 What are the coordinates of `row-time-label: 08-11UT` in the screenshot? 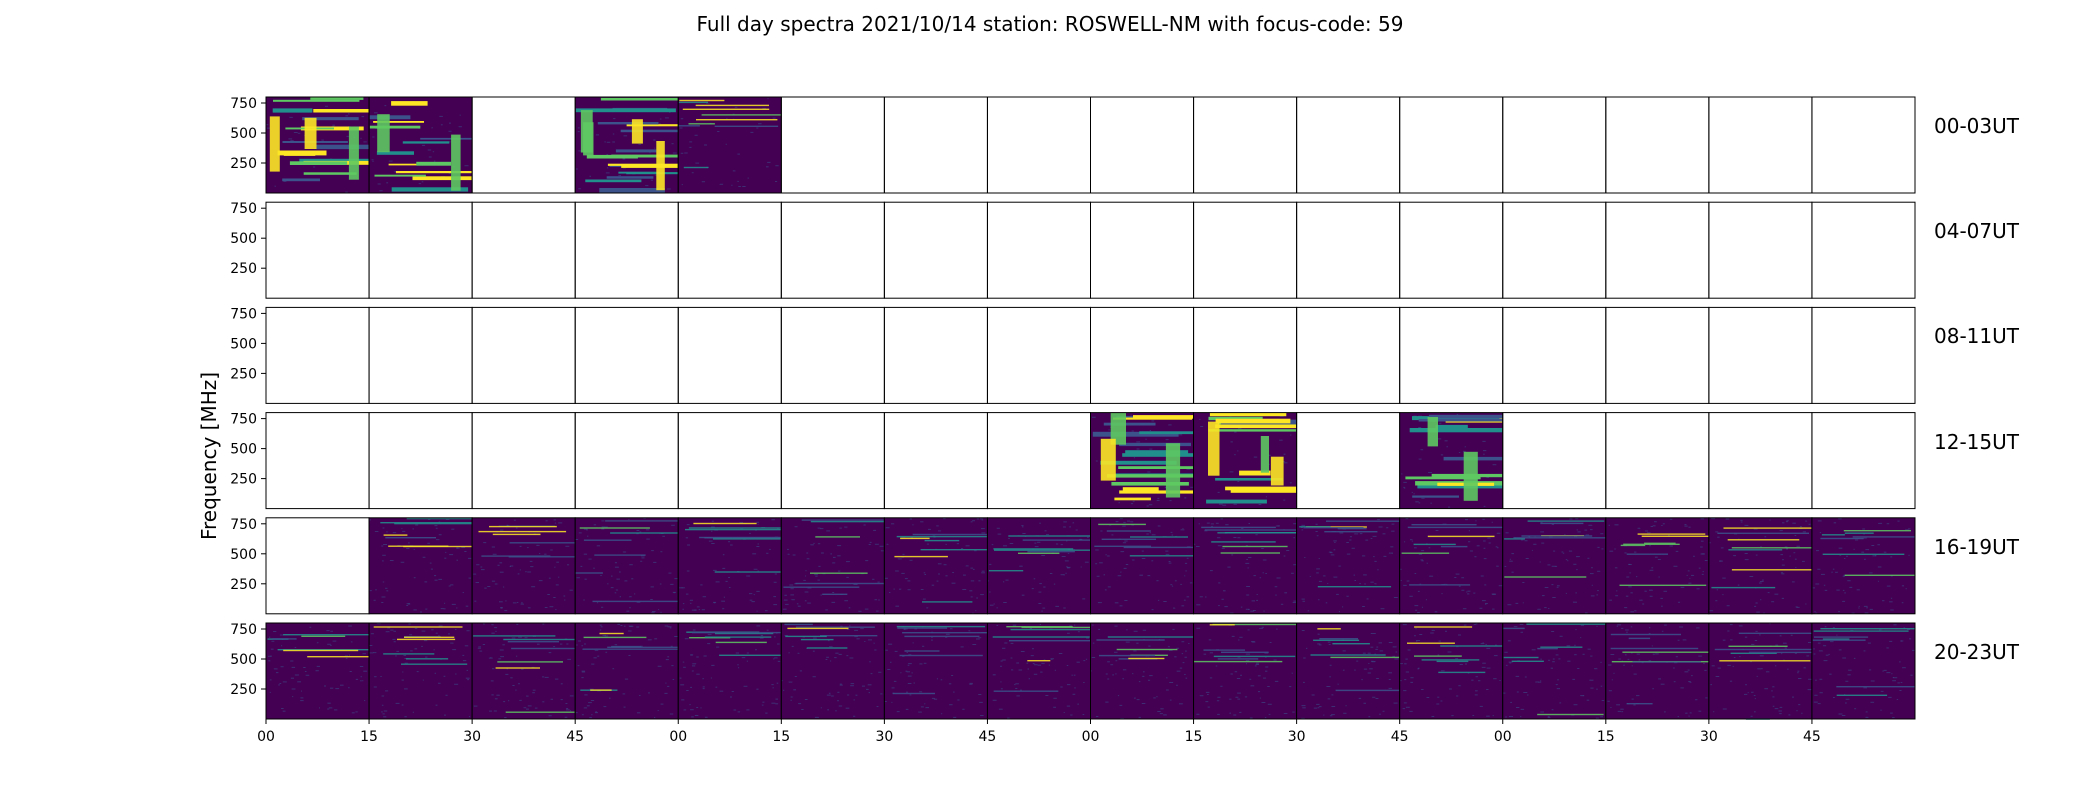 It's located at (1976, 336).